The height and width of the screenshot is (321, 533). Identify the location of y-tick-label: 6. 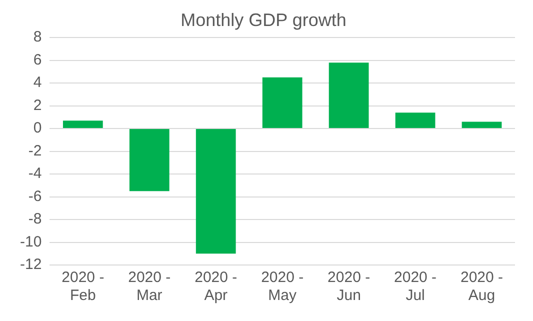
(37, 59).